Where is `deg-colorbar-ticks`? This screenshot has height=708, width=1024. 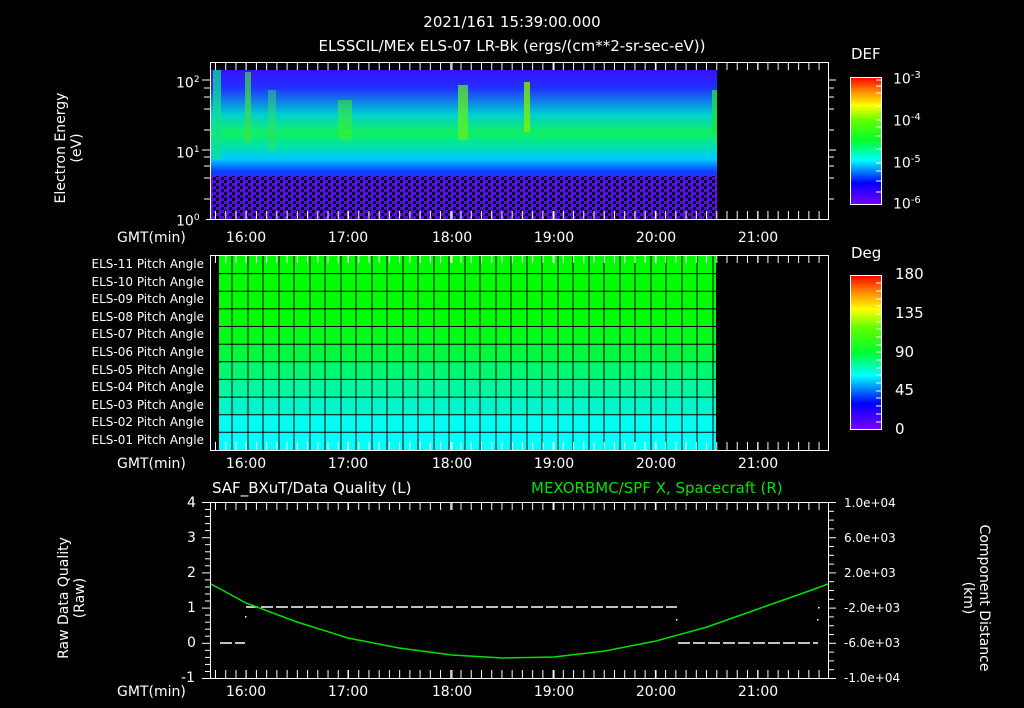 deg-colorbar-ticks is located at coordinates (879, 352).